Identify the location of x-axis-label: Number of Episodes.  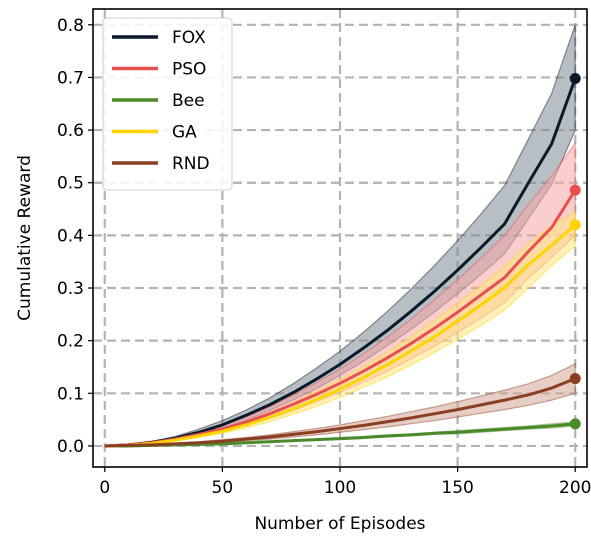
(339, 524).